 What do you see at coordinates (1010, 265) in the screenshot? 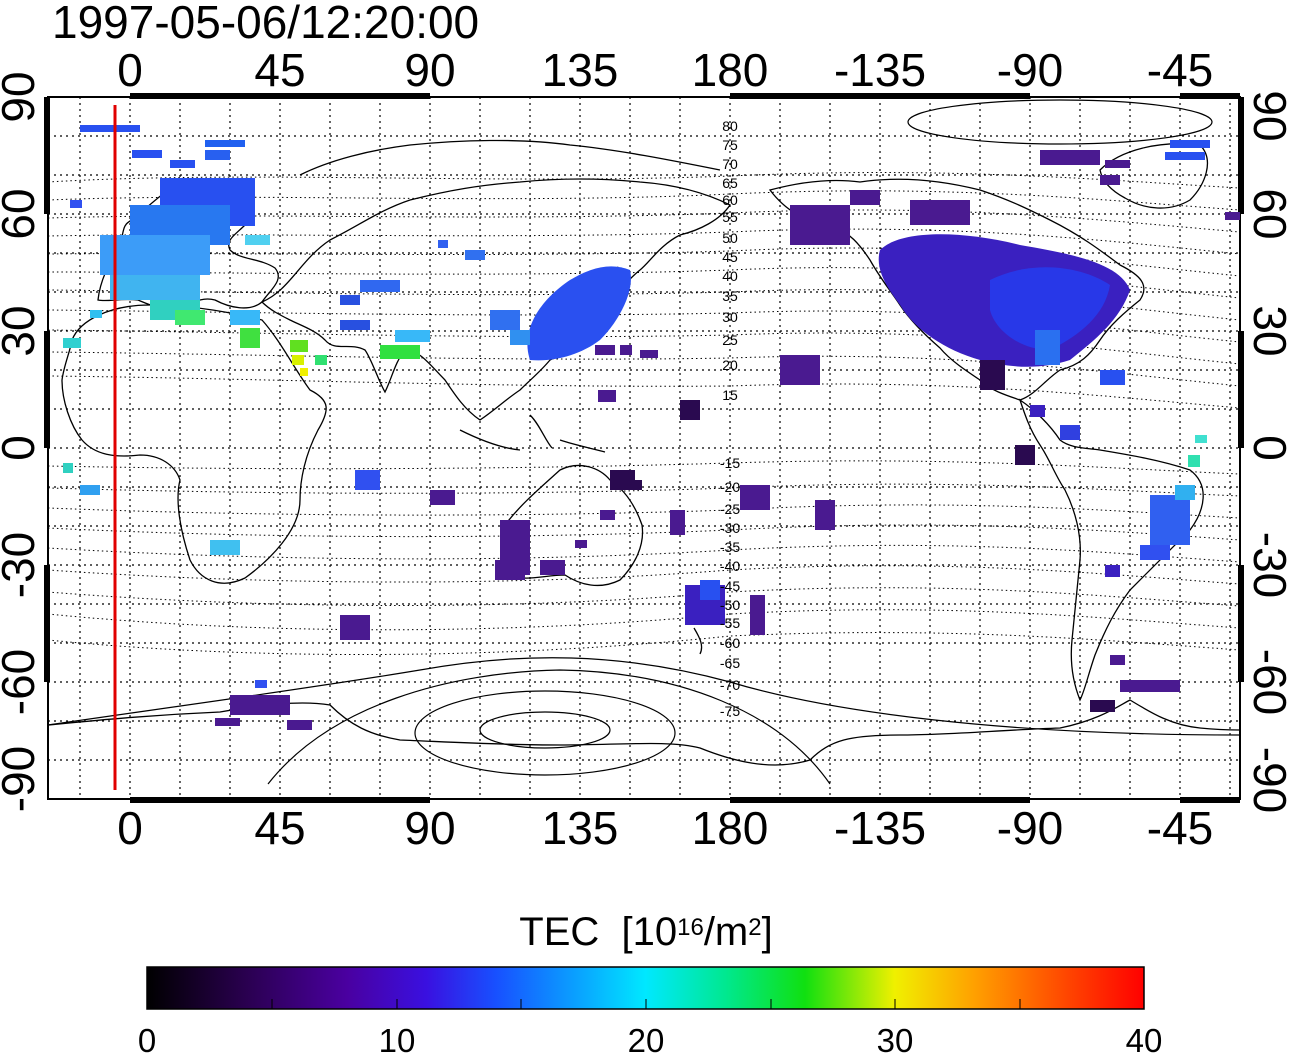
I see `tec-region-north-america` at bounding box center [1010, 265].